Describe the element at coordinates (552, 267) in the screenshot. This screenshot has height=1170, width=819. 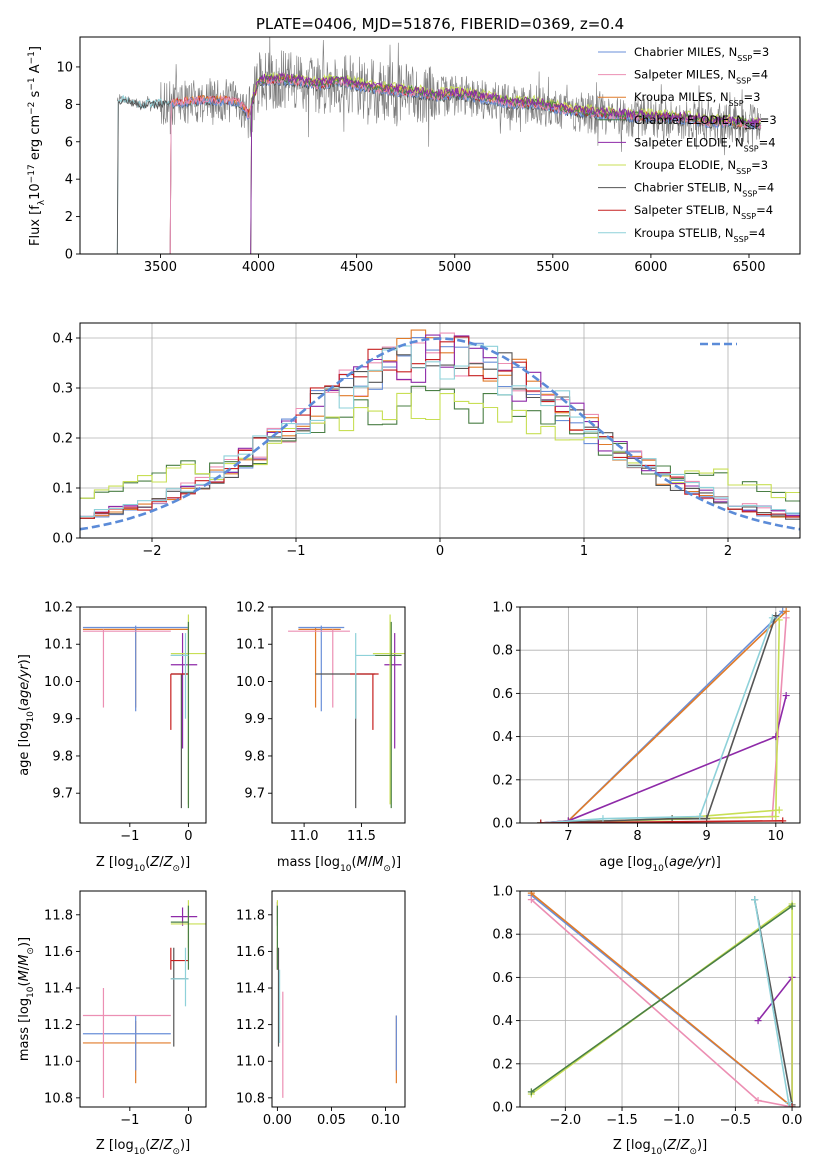
I see `x-tick-label: 5500` at that location.